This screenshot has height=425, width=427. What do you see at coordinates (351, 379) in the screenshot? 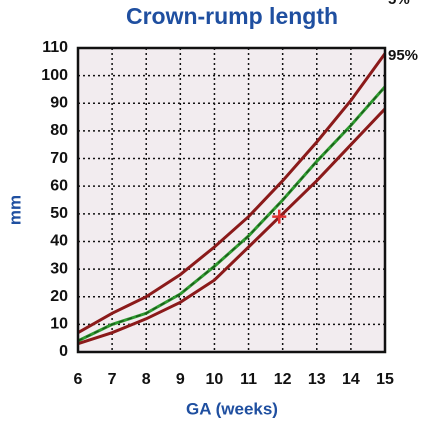
I see `x-tick-label: 14` at bounding box center [351, 379].